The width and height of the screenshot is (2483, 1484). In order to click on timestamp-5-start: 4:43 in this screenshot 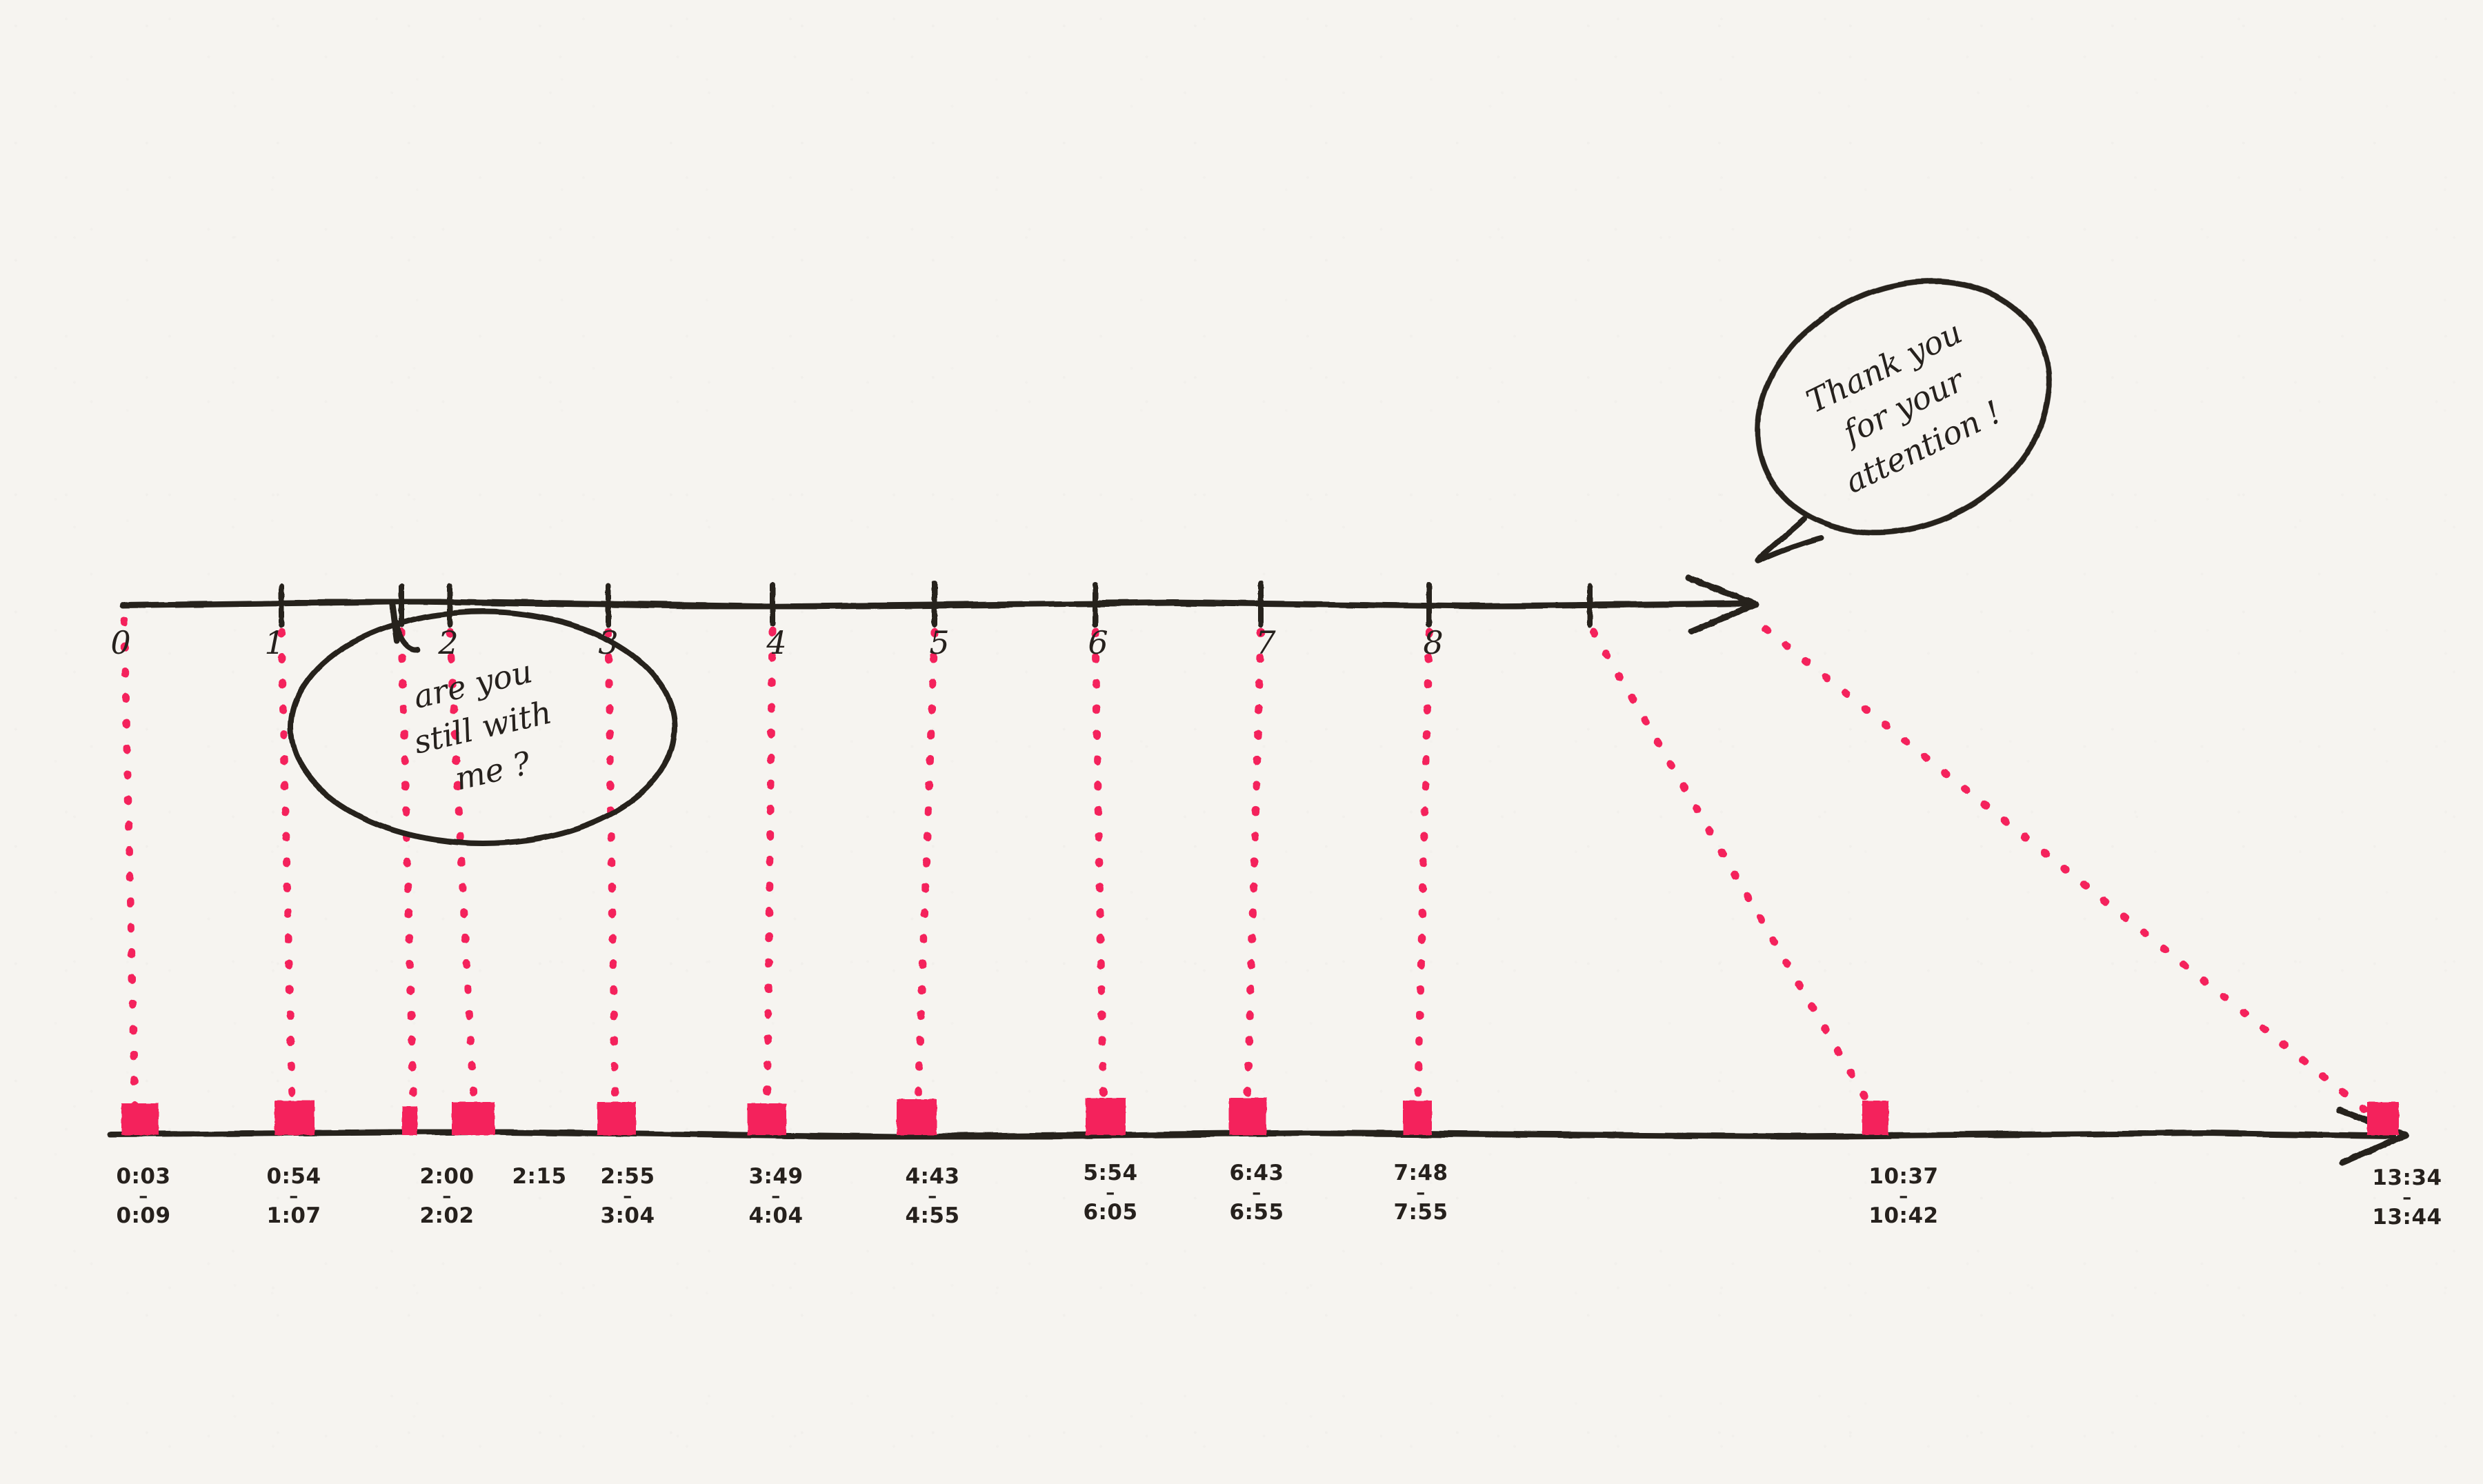, I will do `click(933, 1176)`.